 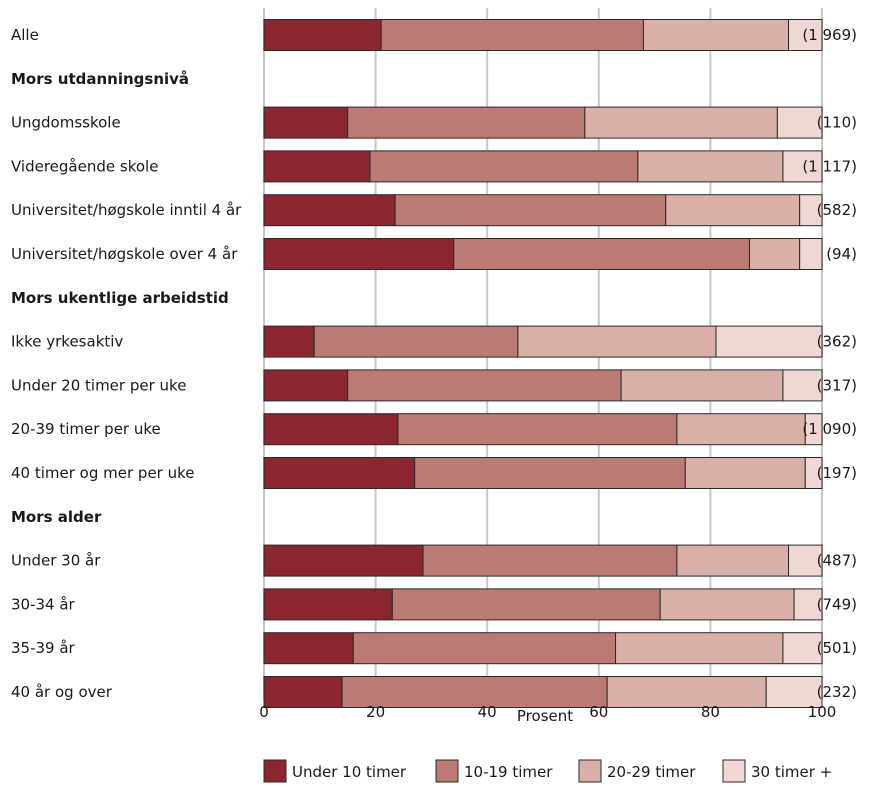 What do you see at coordinates (103, 473) in the screenshot?
I see `row-label: 40 timer og mer per uke` at bounding box center [103, 473].